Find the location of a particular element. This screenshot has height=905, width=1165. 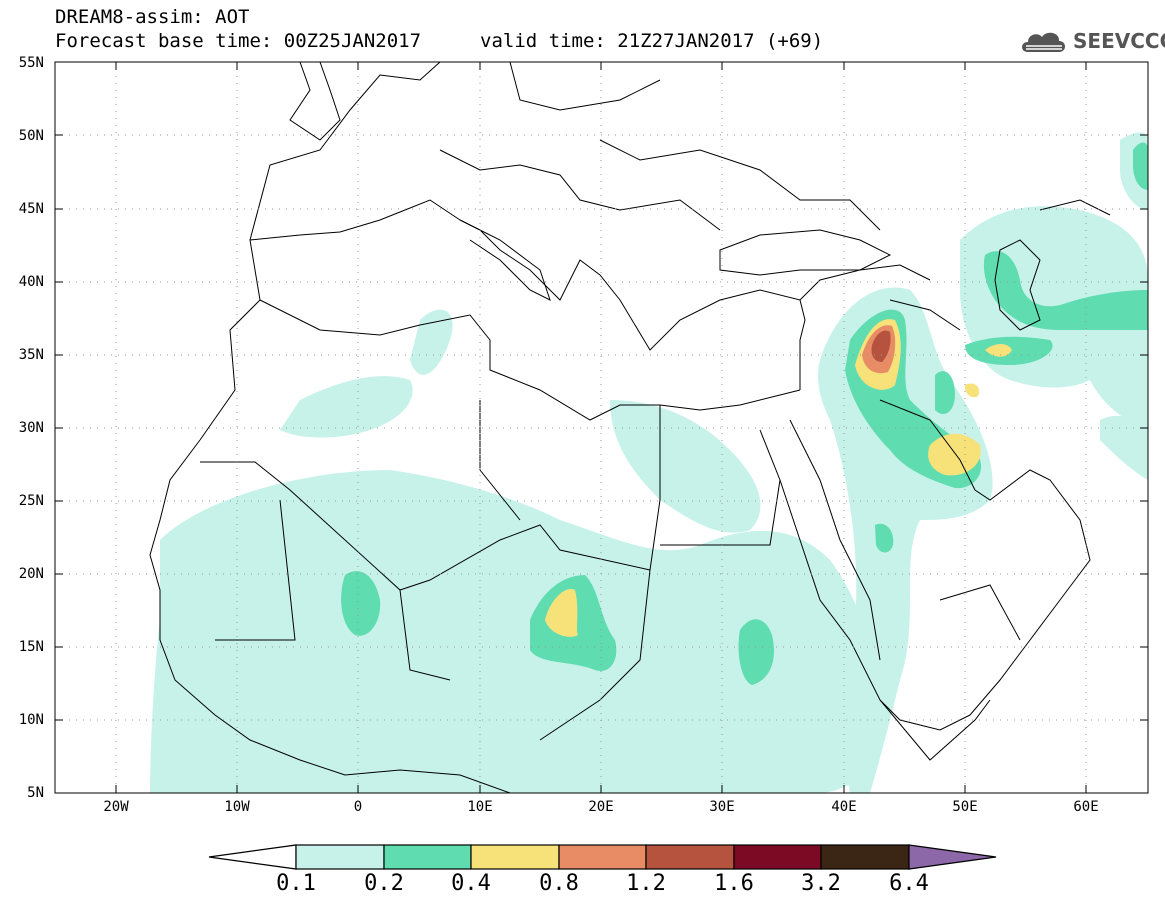

lon-label: 10E is located at coordinates (480, 807).